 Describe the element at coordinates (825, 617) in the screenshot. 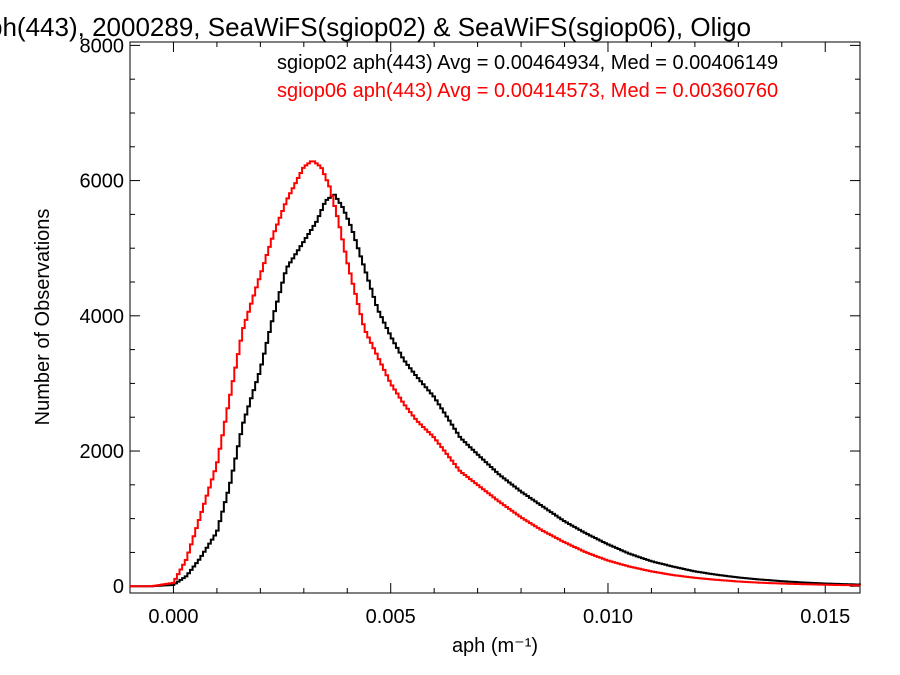

I see `x-tick-label: 0.015` at that location.